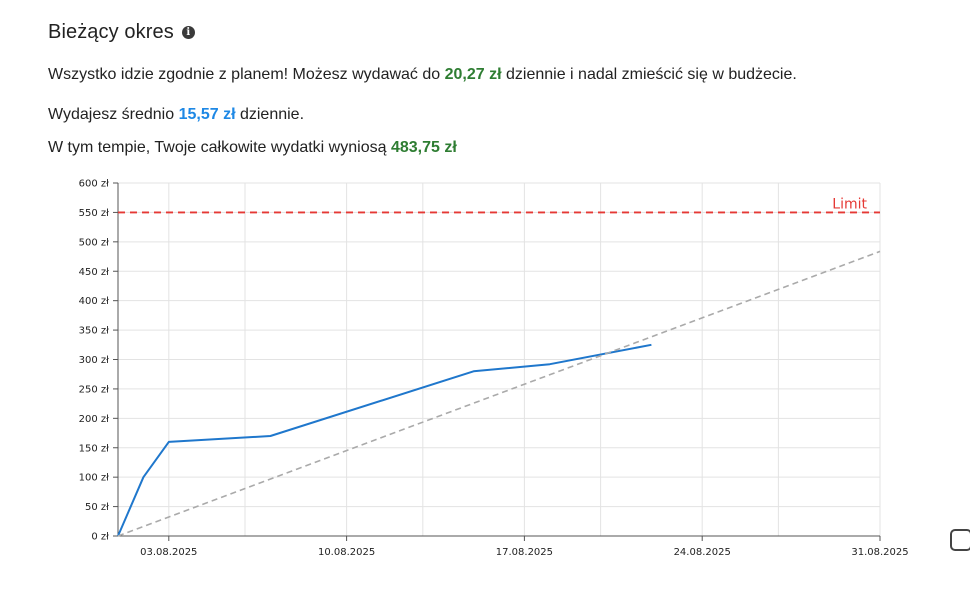  Describe the element at coordinates (94, 301) in the screenshot. I see `y-tick-label: 400 zł` at that location.